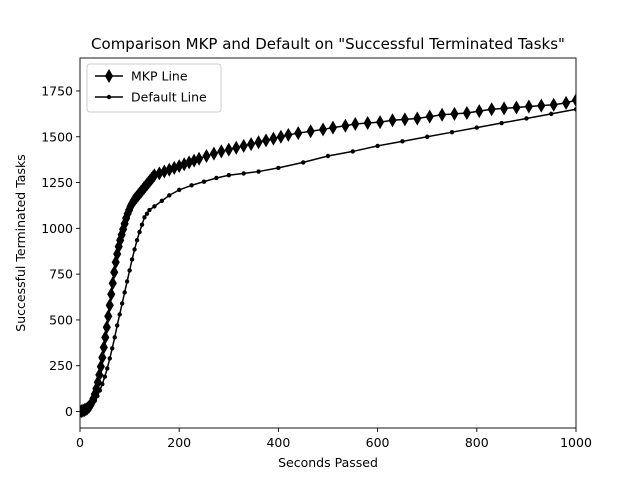 The height and width of the screenshot is (480, 640). Describe the element at coordinates (278, 442) in the screenshot. I see `x-tick-label: 400` at that location.